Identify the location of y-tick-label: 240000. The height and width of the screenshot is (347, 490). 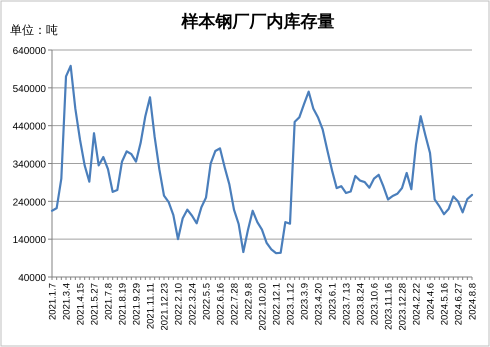
(29, 202).